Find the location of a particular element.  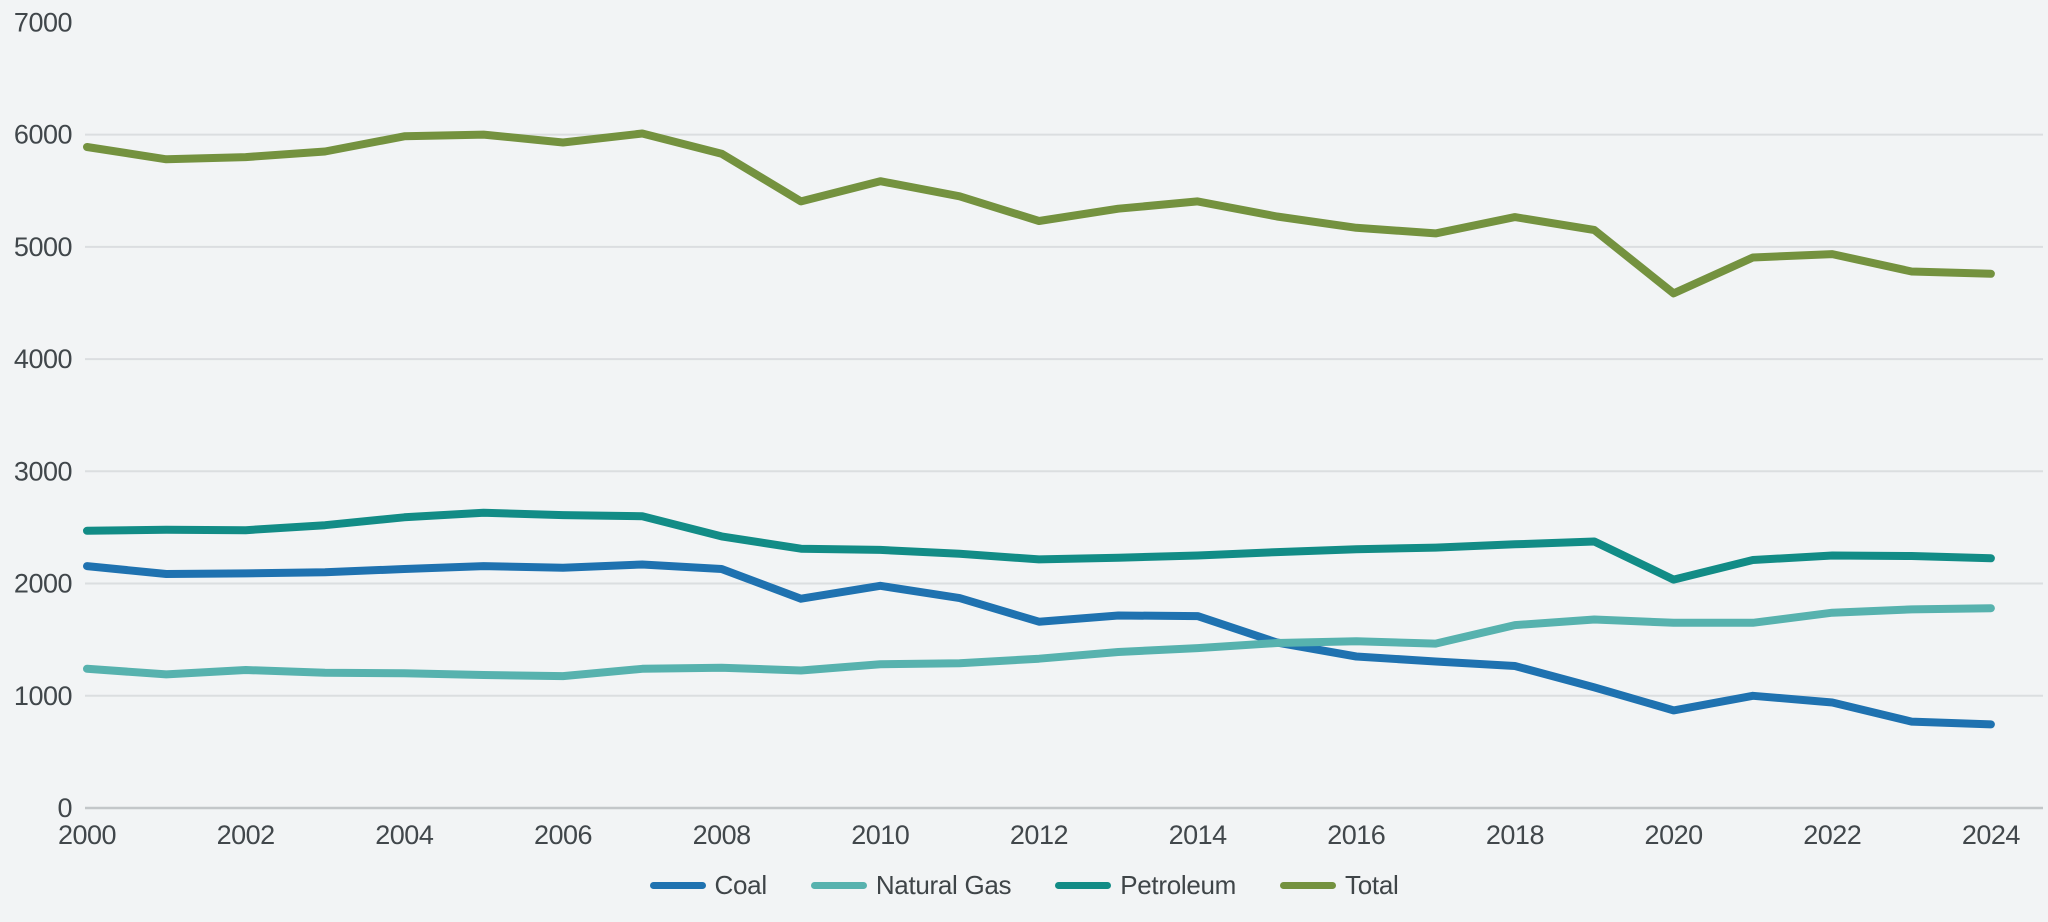

y-tick-label: 3000 is located at coordinates (43, 471).